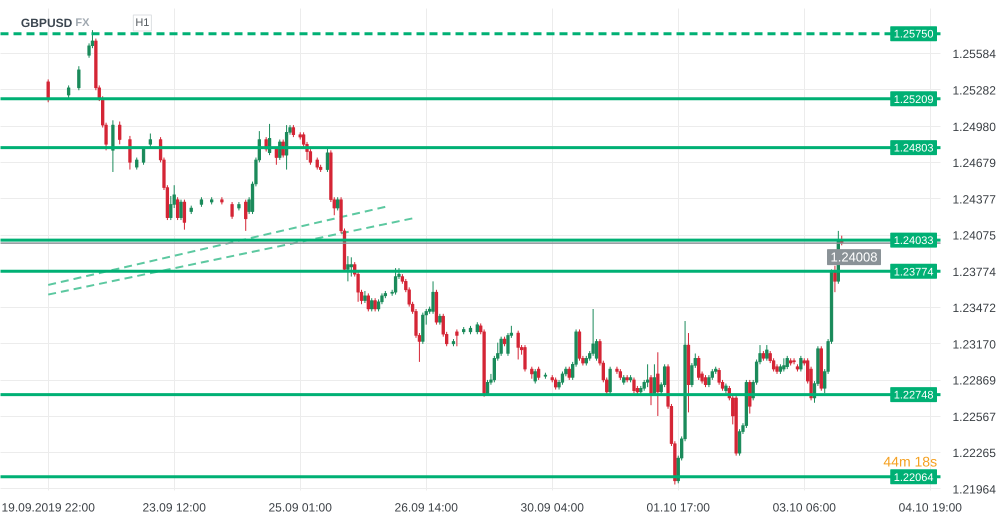 This screenshot has height=517, width=998. What do you see at coordinates (974, 417) in the screenshot?
I see `y-tick-label: 1.22567` at bounding box center [974, 417].